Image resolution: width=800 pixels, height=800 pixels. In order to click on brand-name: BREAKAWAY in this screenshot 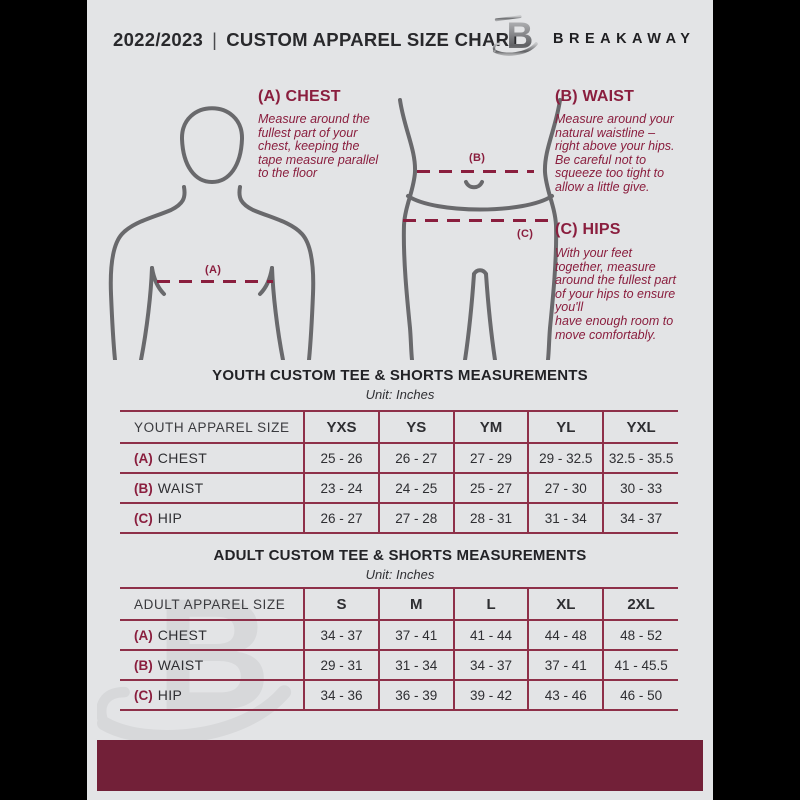, I will do `click(624, 39)`.